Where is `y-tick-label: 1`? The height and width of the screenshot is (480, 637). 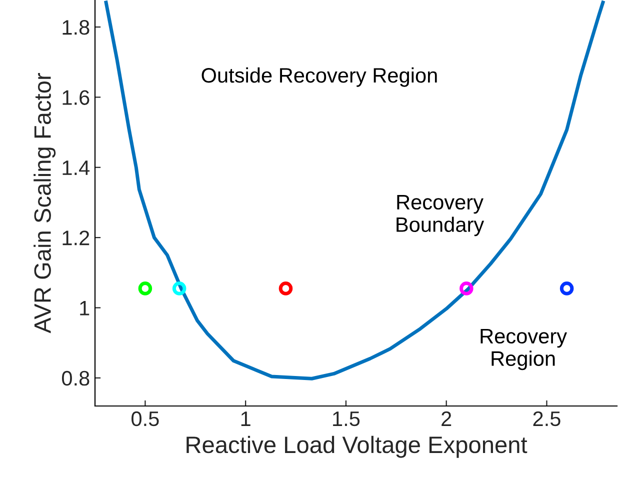 y-tick-label: 1 is located at coordinates (85, 308).